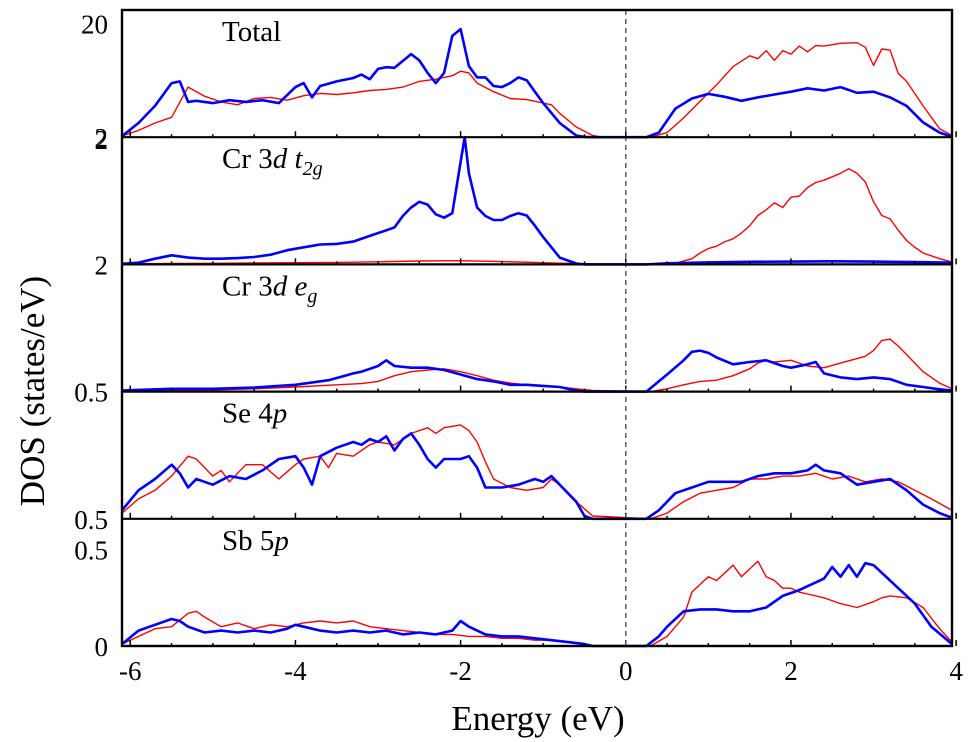 The width and height of the screenshot is (968, 742). Describe the element at coordinates (130, 671) in the screenshot. I see `x-tick-label: -6` at that location.